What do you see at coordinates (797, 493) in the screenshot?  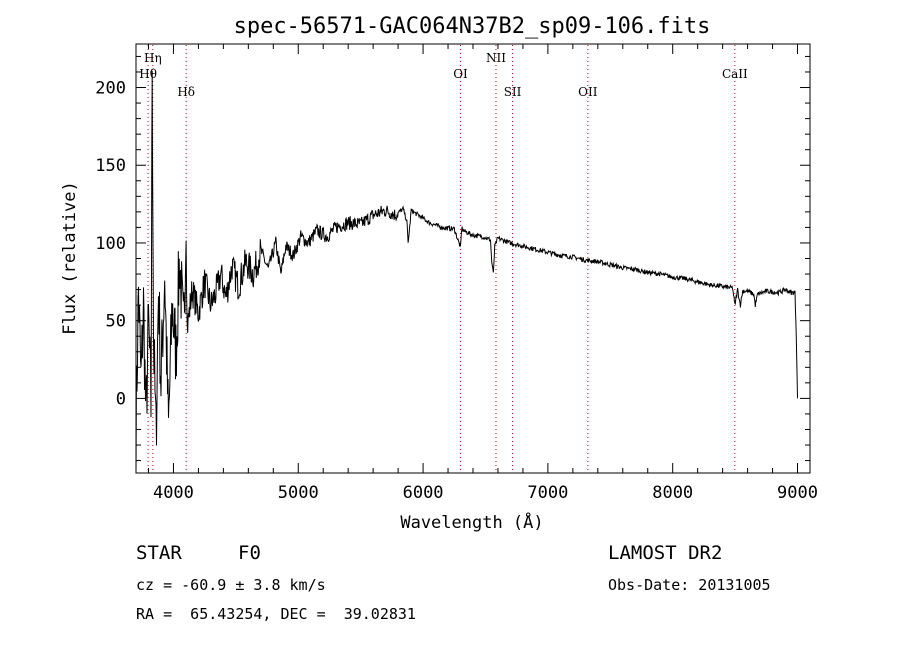 I see `x-tick-label: 9000` at bounding box center [797, 493].